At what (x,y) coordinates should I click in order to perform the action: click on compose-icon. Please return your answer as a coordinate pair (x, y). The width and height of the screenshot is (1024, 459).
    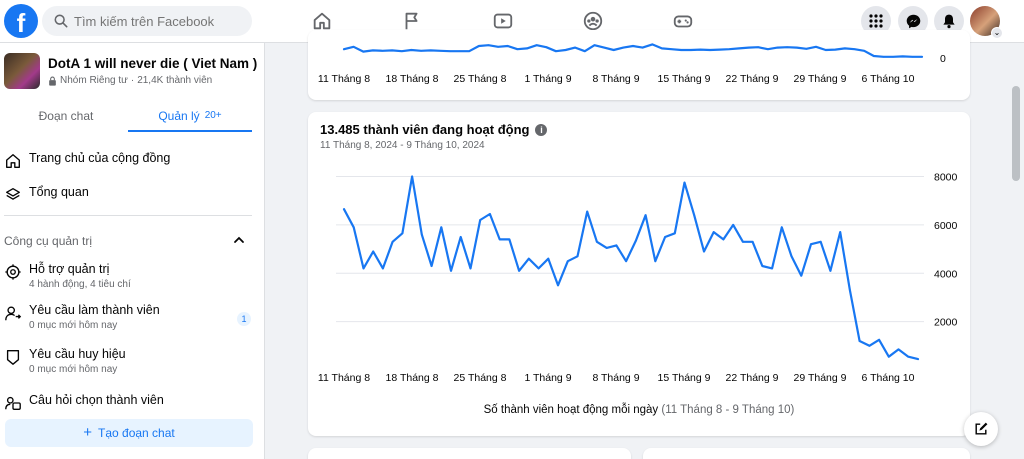
    Looking at the image, I should click on (981, 428).